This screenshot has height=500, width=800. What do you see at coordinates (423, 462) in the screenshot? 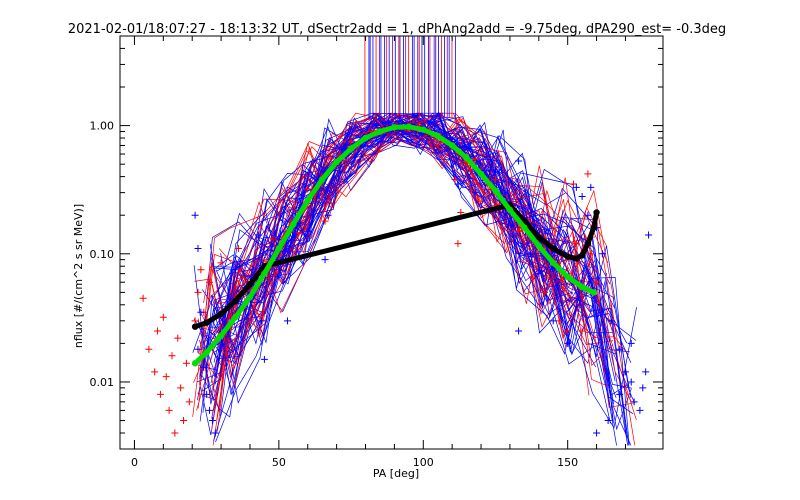
I see `x-tick-label: 100` at bounding box center [423, 462].